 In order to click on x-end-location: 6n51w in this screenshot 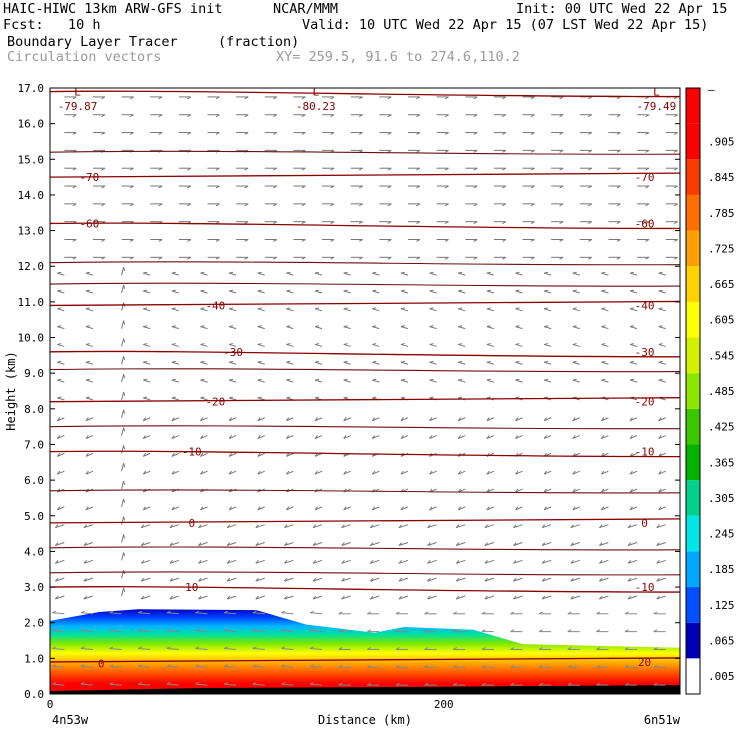, I will do `click(662, 720)`.